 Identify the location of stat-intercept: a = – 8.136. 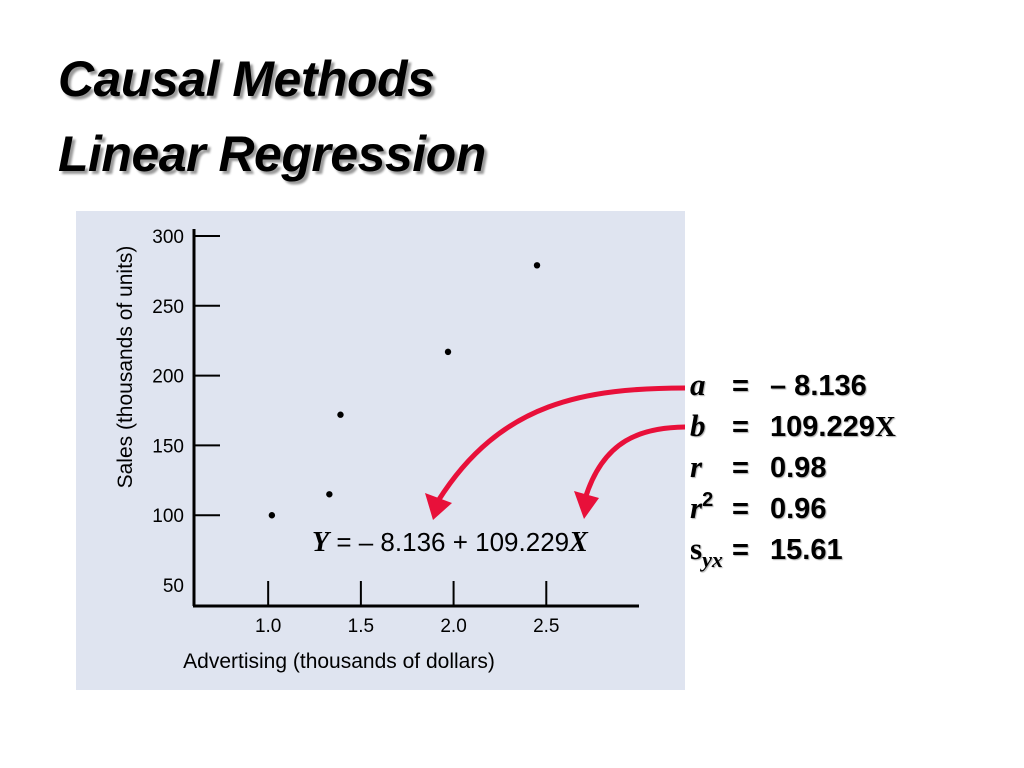
(778, 387).